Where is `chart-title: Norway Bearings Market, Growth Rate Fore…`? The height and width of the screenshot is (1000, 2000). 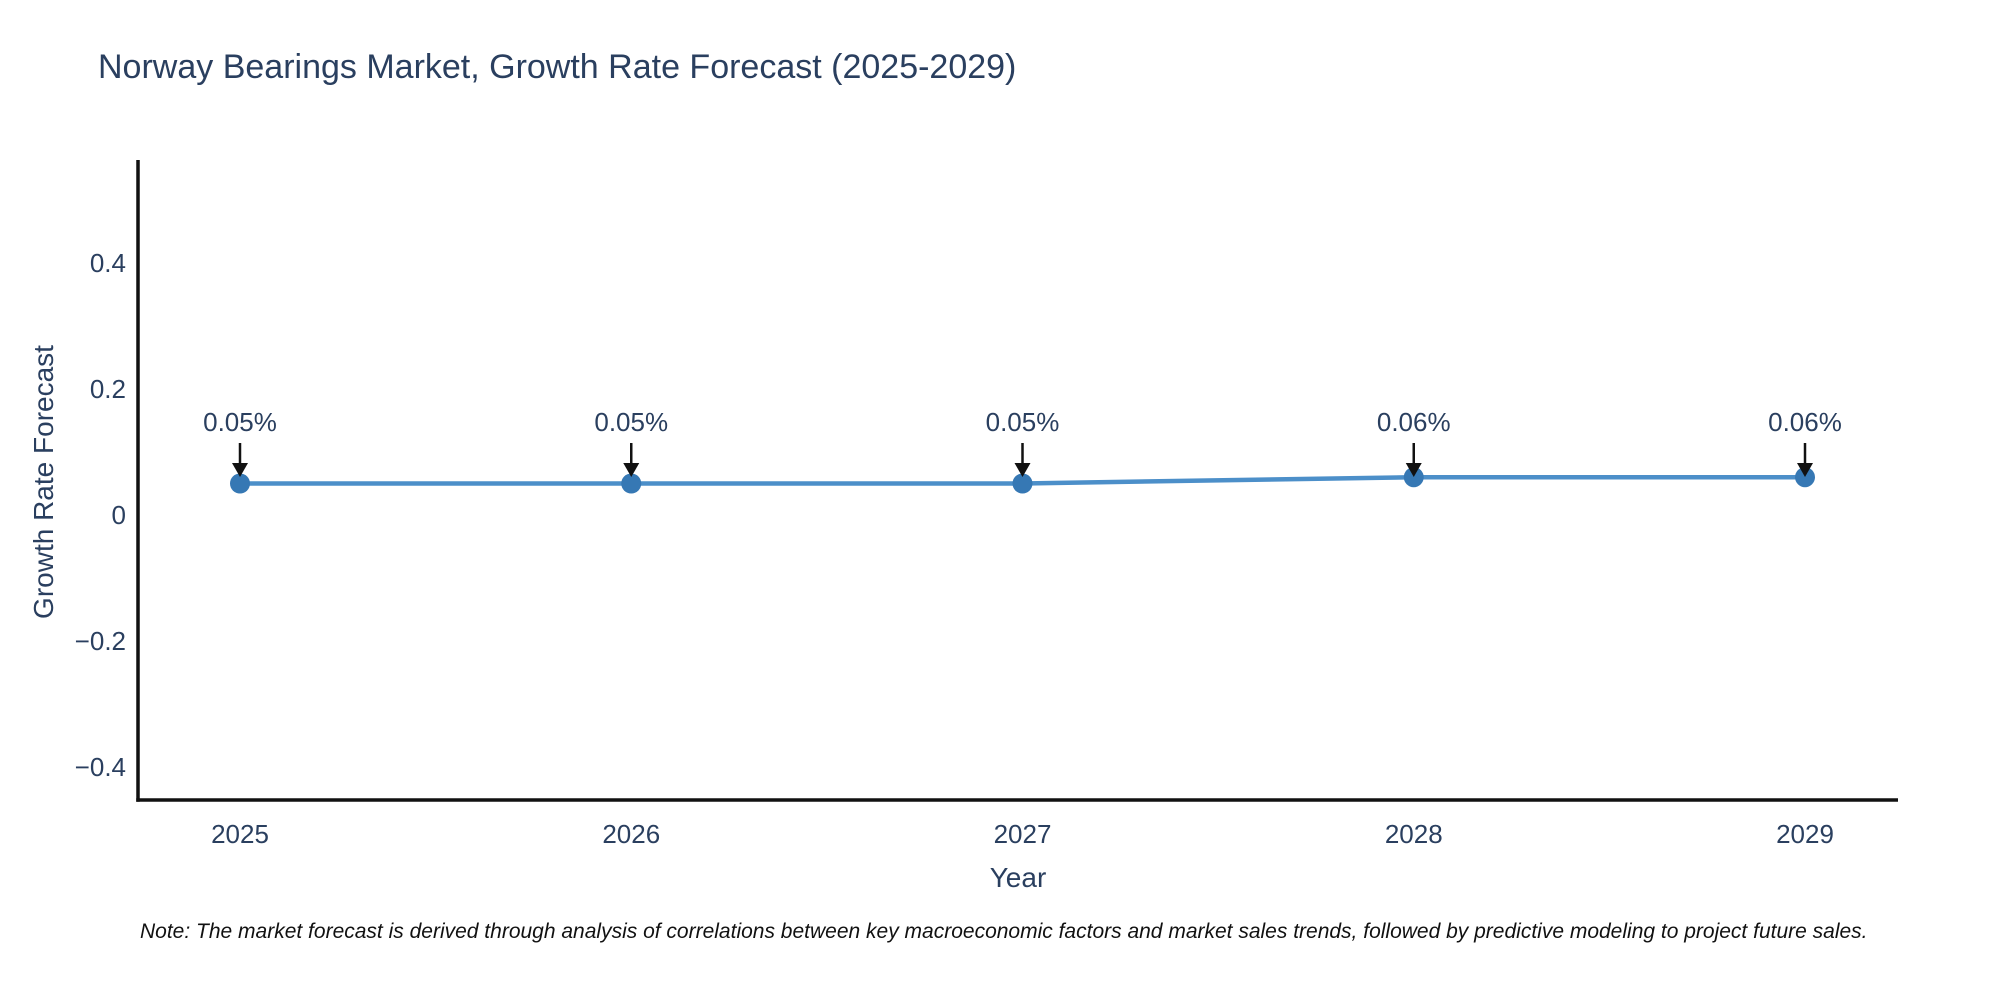 chart-title: Norway Bearings Market, Growth Rate Fore… is located at coordinates (557, 67).